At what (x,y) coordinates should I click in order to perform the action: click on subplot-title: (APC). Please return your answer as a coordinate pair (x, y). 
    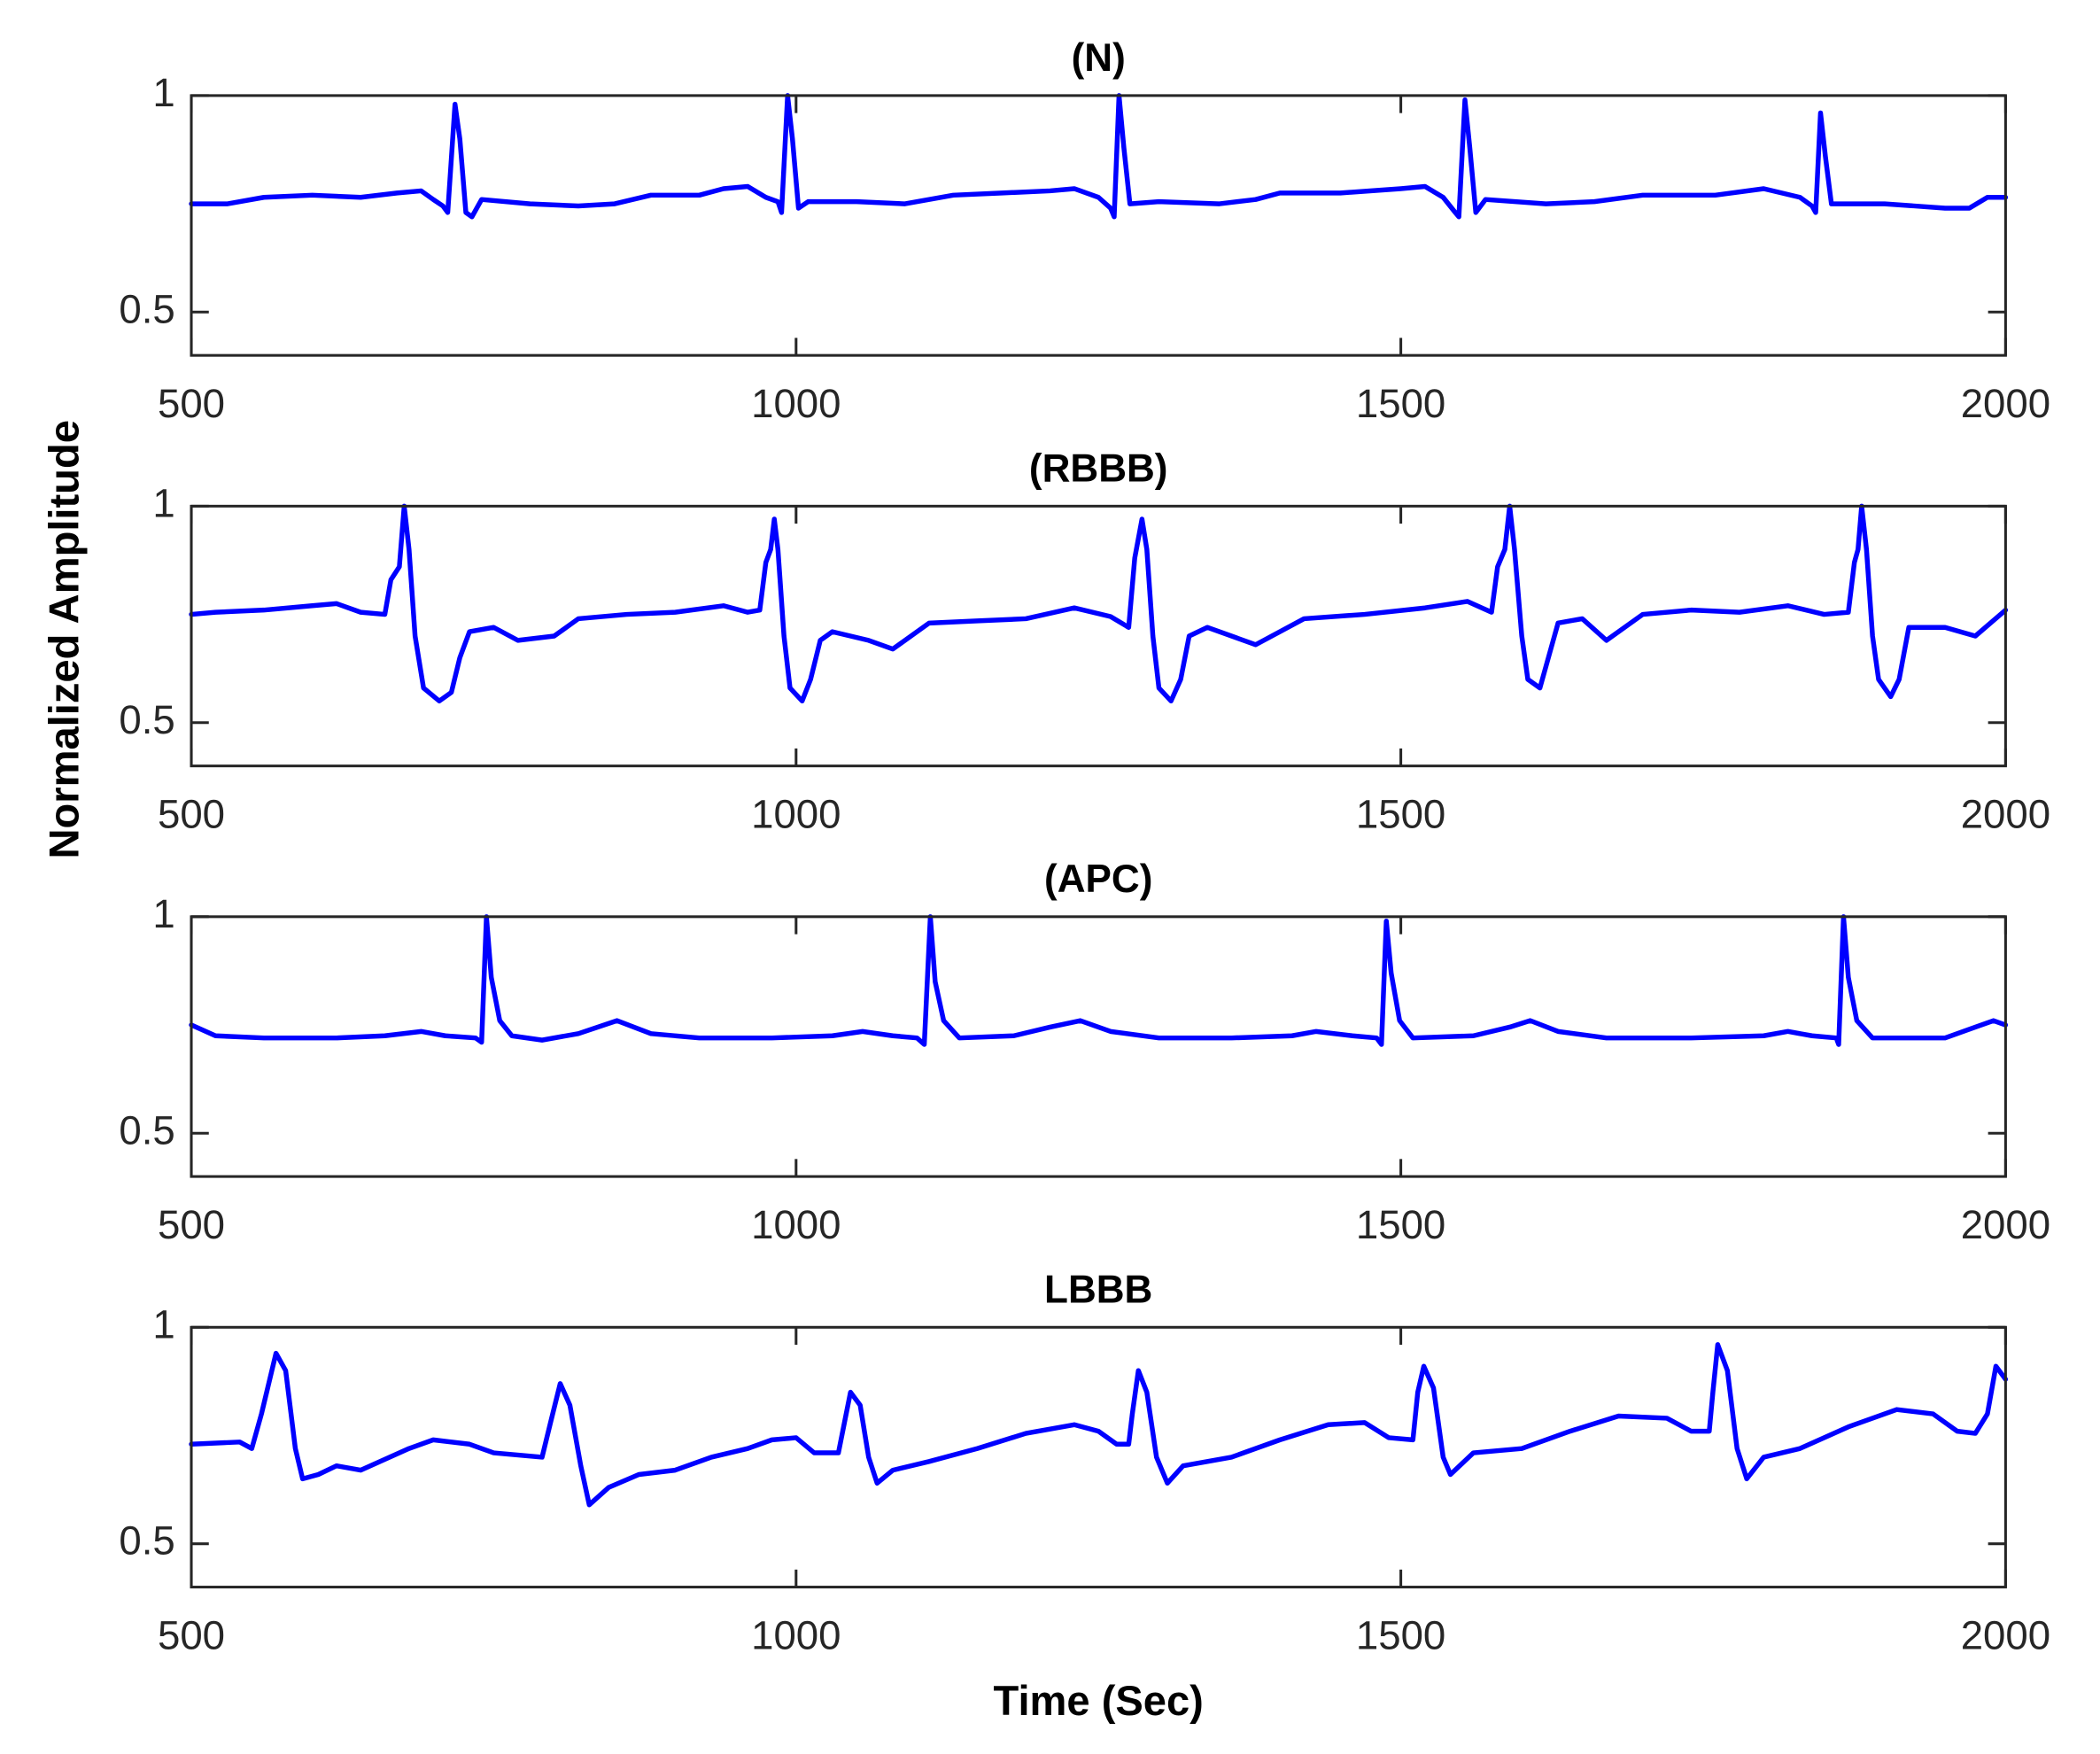
    Looking at the image, I should click on (1098, 880).